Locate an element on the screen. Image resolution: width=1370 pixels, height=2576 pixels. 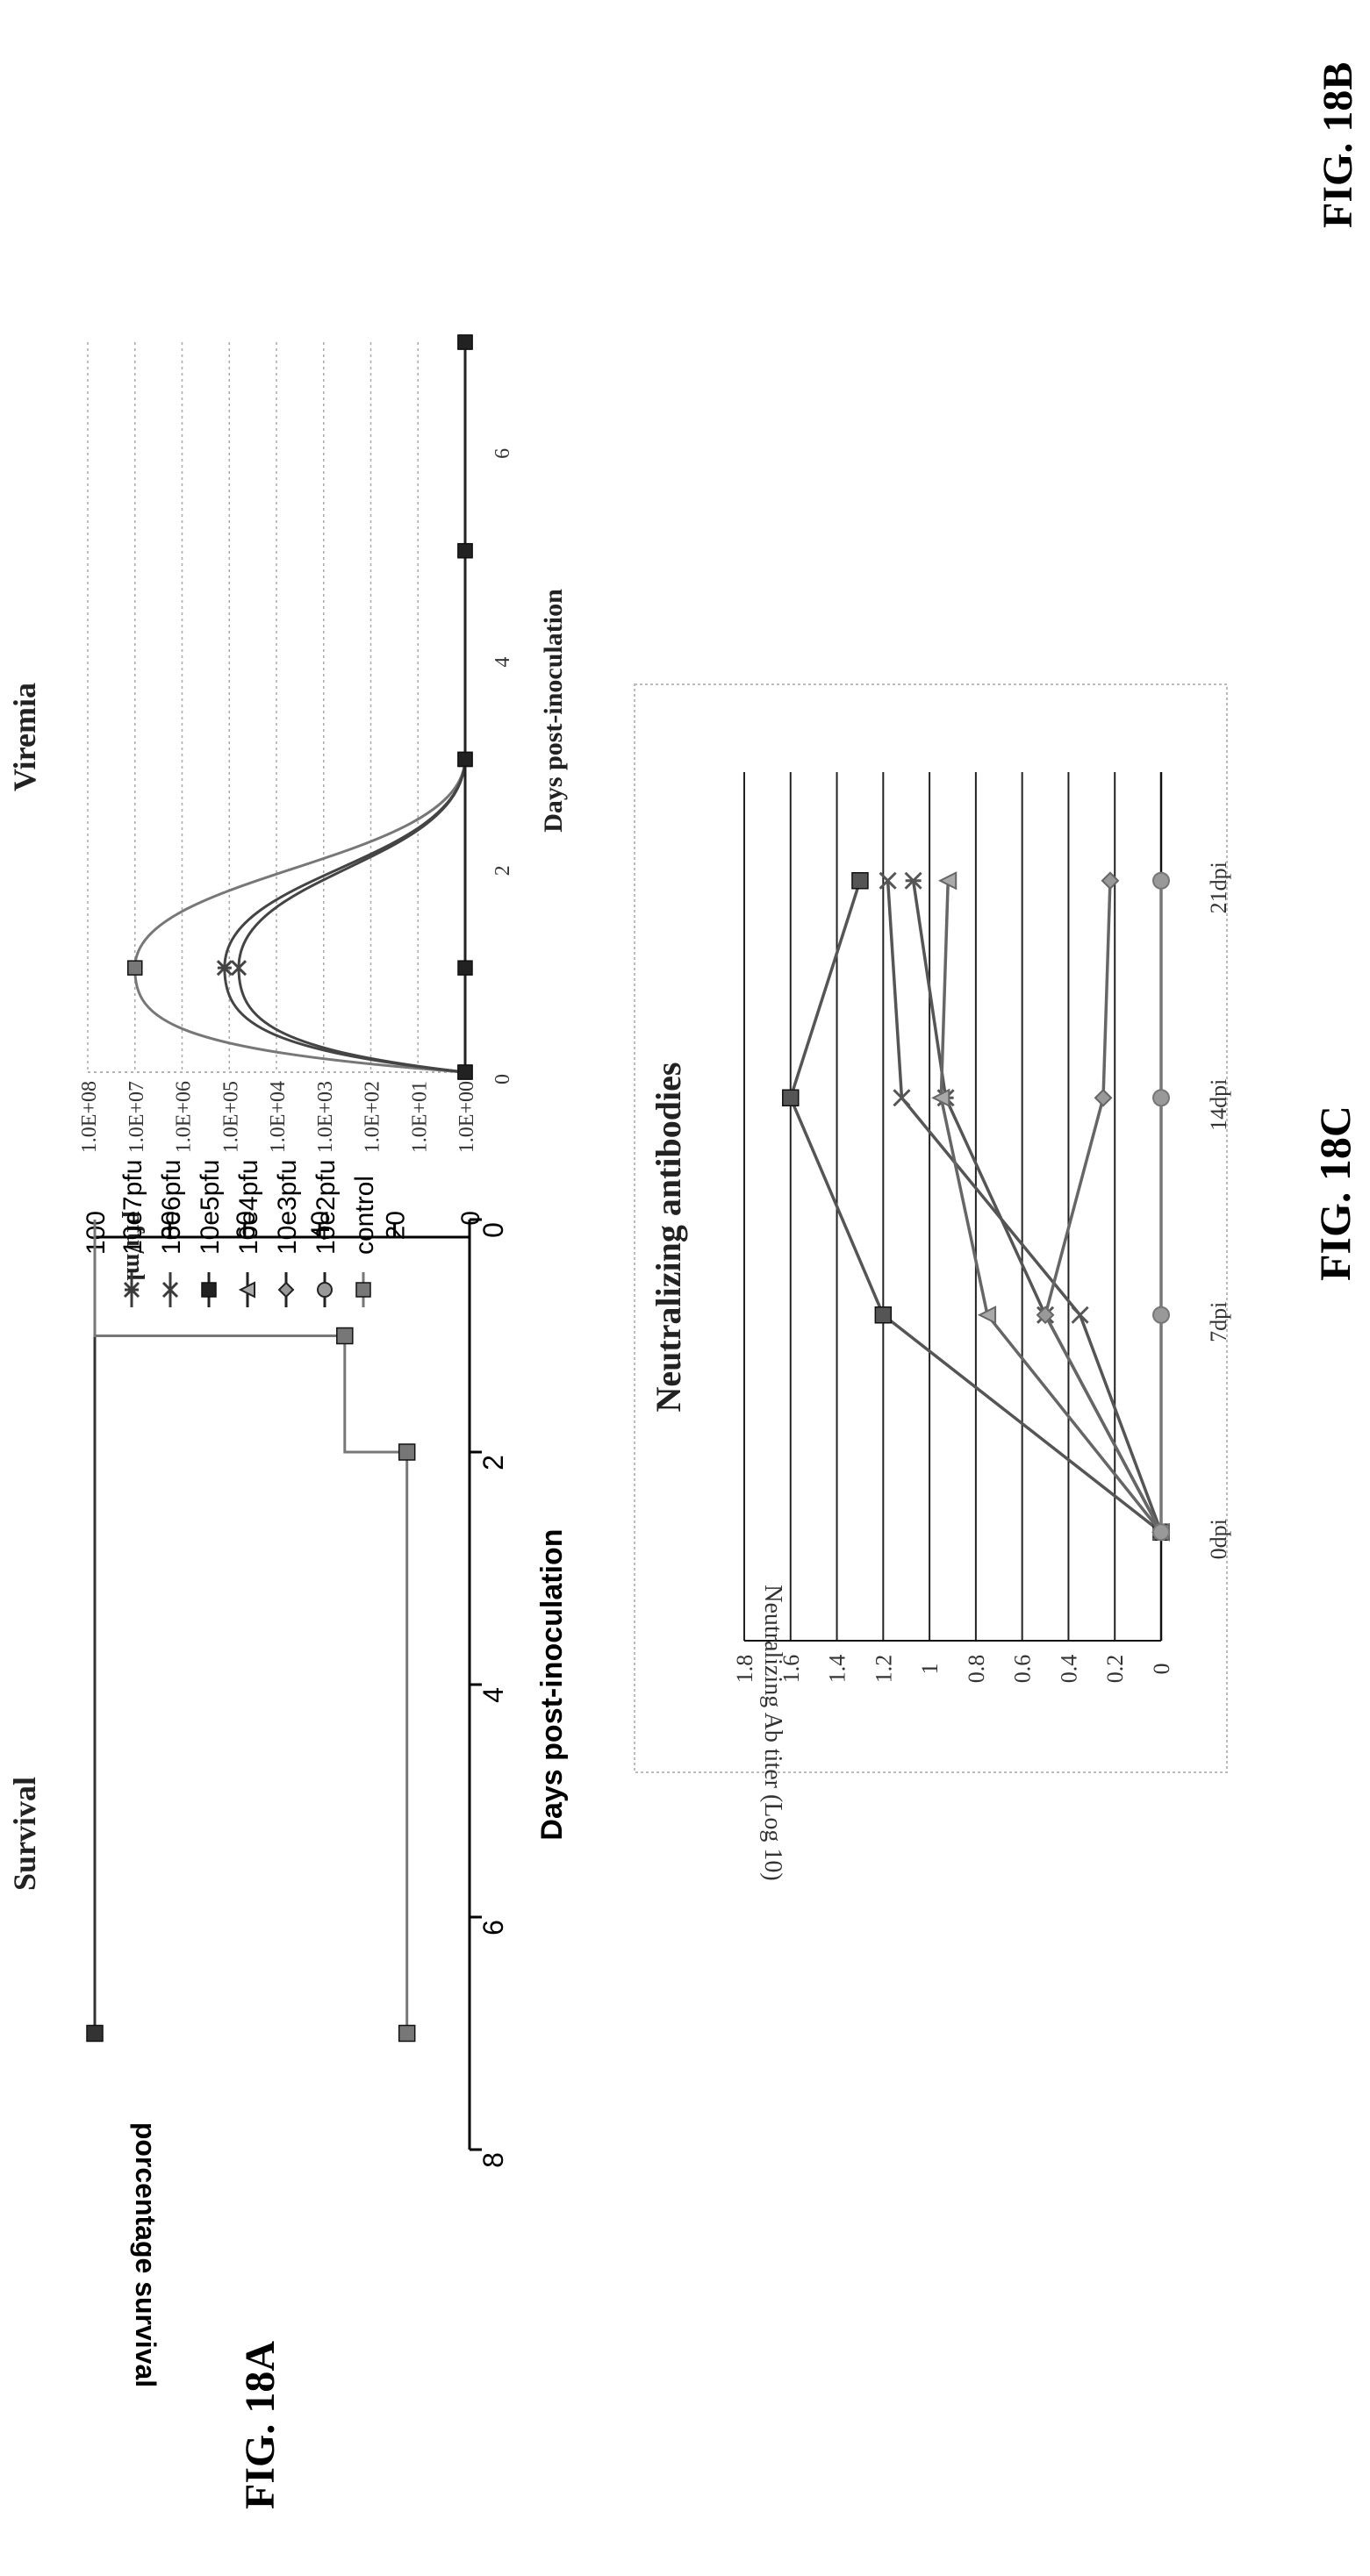
viremia-y-tick-label: 1.0E+00 is located at coordinates (467, 1117).